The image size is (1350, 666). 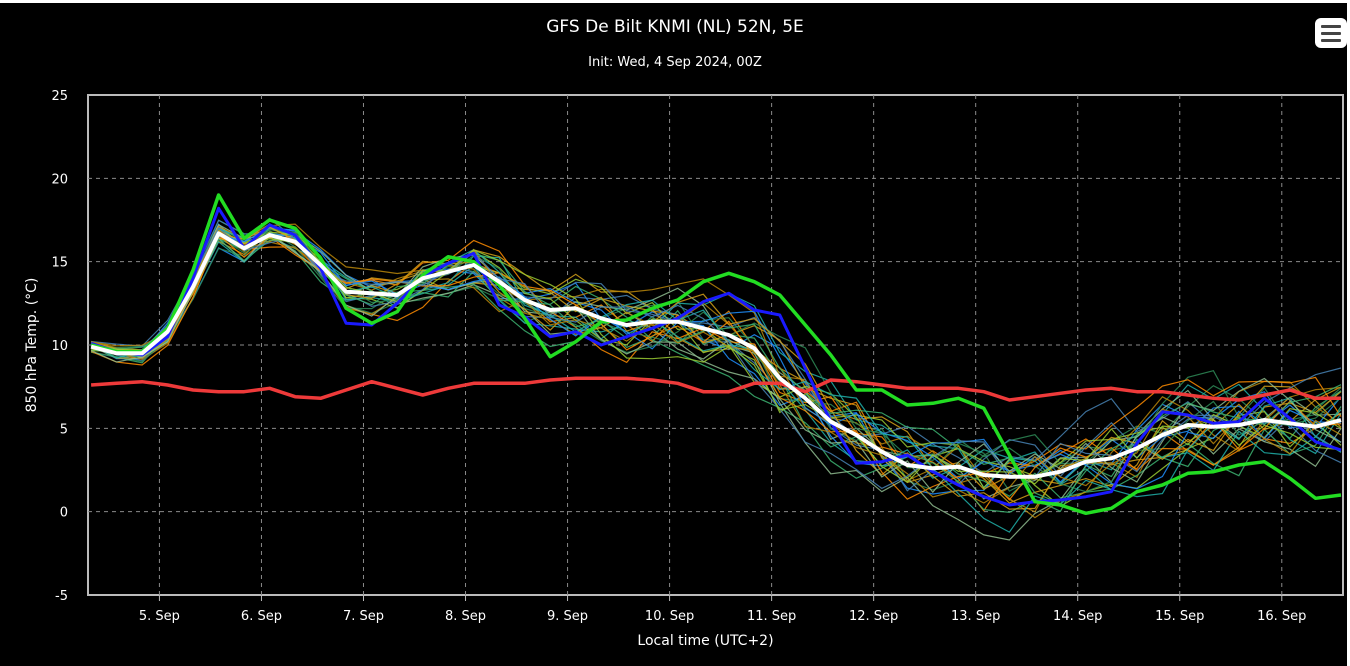 What do you see at coordinates (1331, 26) in the screenshot?
I see `hamburger-menu-icon` at bounding box center [1331, 26].